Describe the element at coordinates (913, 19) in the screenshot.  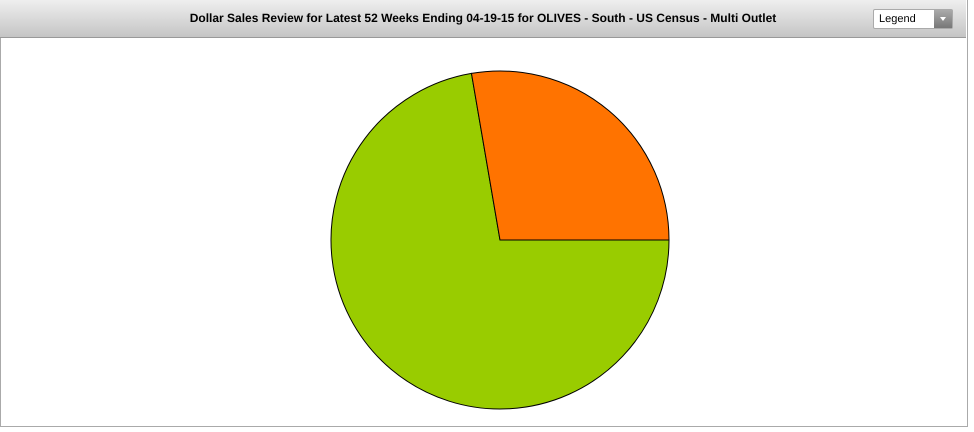
I see `legend-dropdown: Legend` at that location.